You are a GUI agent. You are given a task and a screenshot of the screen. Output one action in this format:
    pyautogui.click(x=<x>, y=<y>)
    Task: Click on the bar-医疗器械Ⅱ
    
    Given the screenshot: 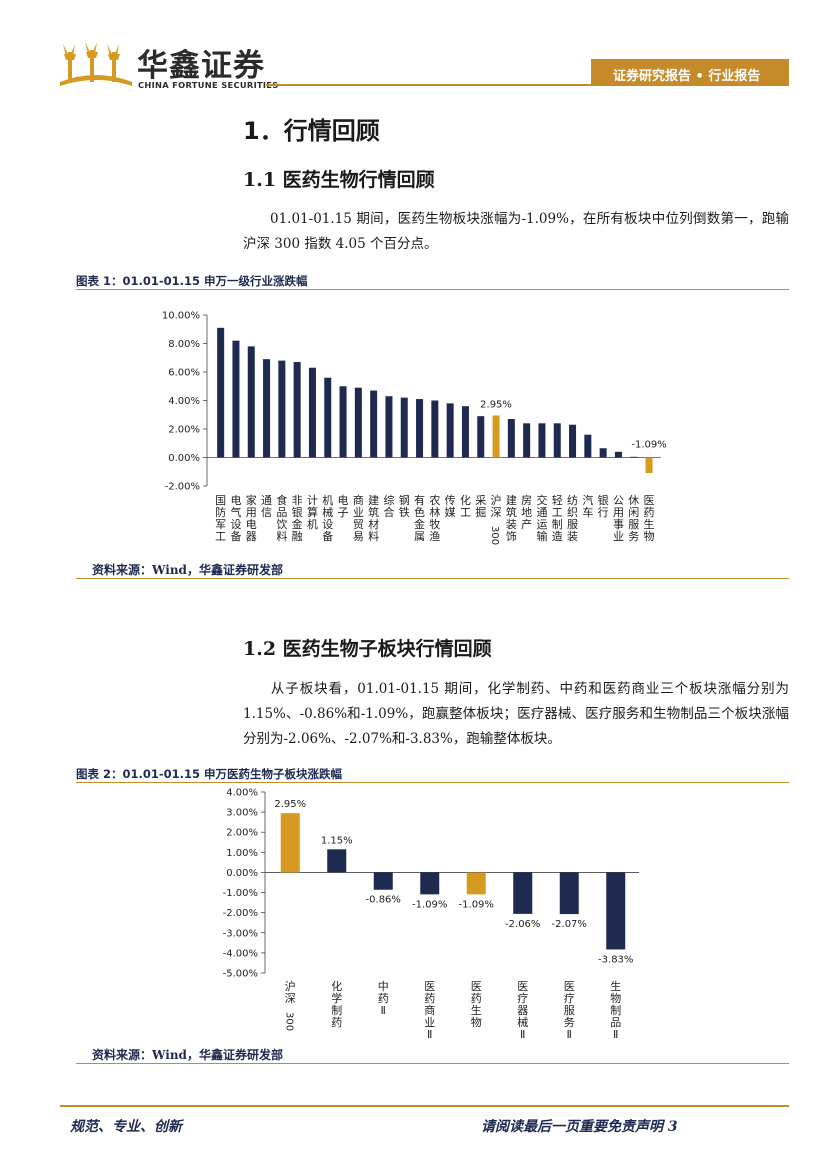 What is the action you would take?
    pyautogui.click(x=523, y=893)
    